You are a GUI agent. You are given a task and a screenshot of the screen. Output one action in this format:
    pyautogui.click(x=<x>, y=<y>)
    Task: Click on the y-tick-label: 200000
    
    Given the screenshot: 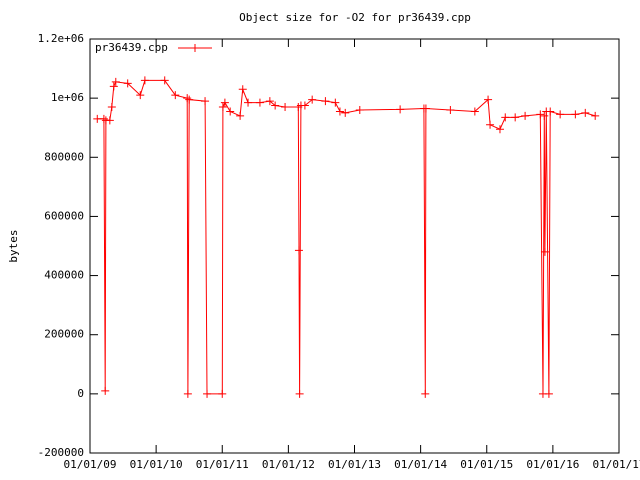 What is the action you would take?
    pyautogui.click(x=64, y=334)
    